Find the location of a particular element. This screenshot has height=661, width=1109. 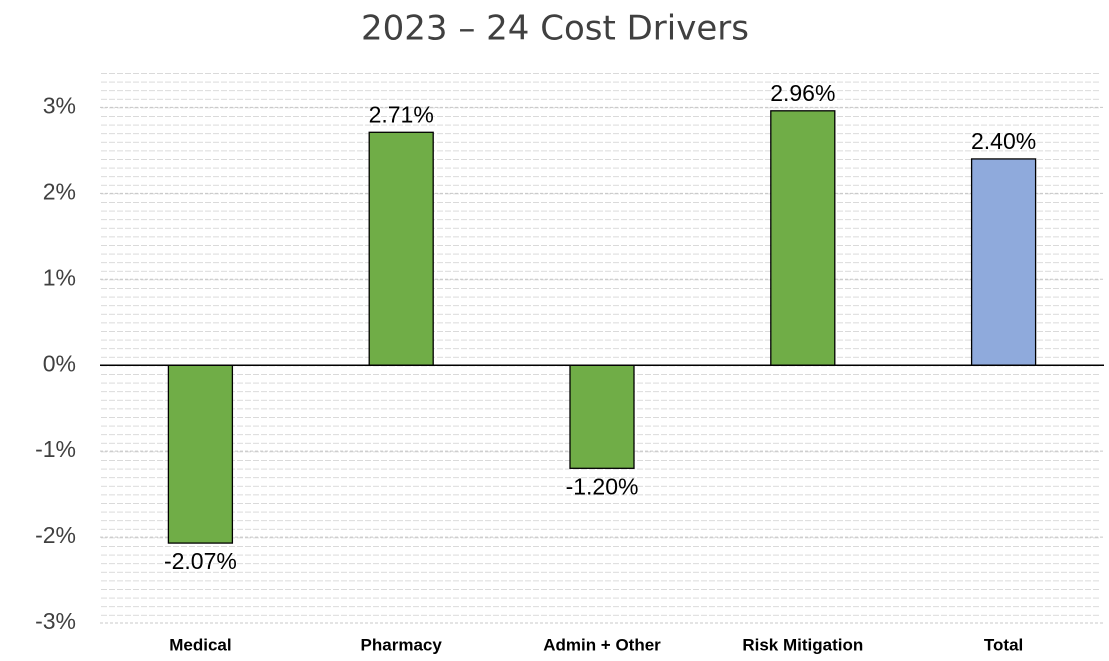

y-tick-label: -3% is located at coordinates (55, 621).